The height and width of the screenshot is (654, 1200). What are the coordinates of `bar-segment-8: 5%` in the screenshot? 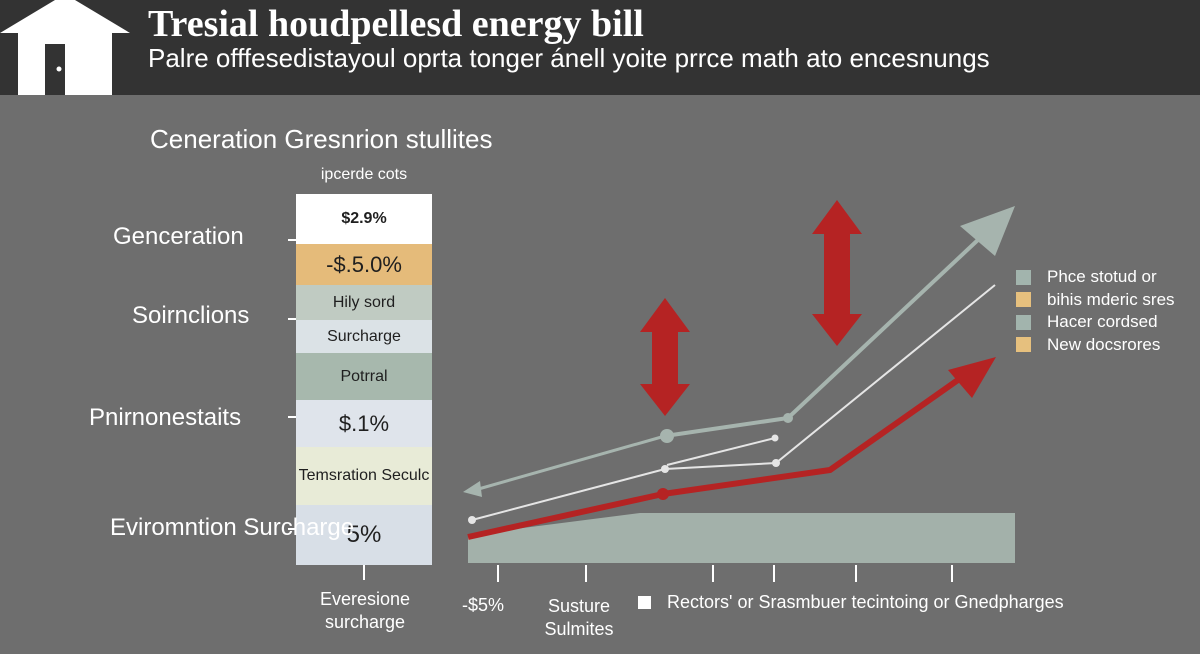 It's located at (364, 535).